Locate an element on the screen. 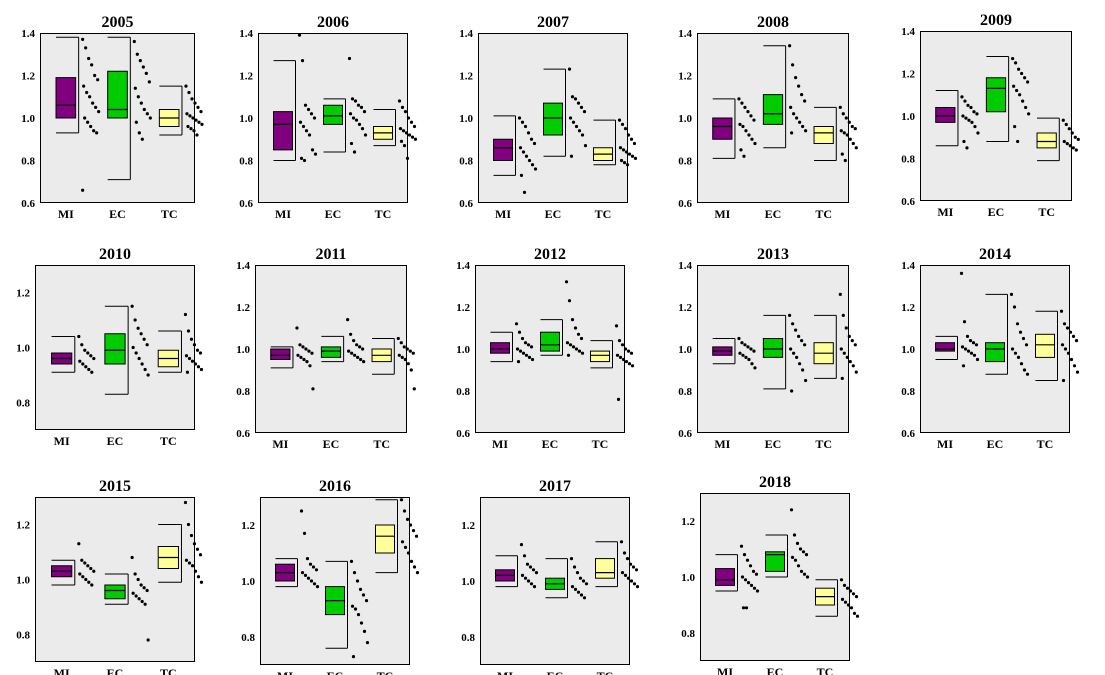 This screenshot has width=1105, height=675. box-MI is located at coordinates (295, 98).